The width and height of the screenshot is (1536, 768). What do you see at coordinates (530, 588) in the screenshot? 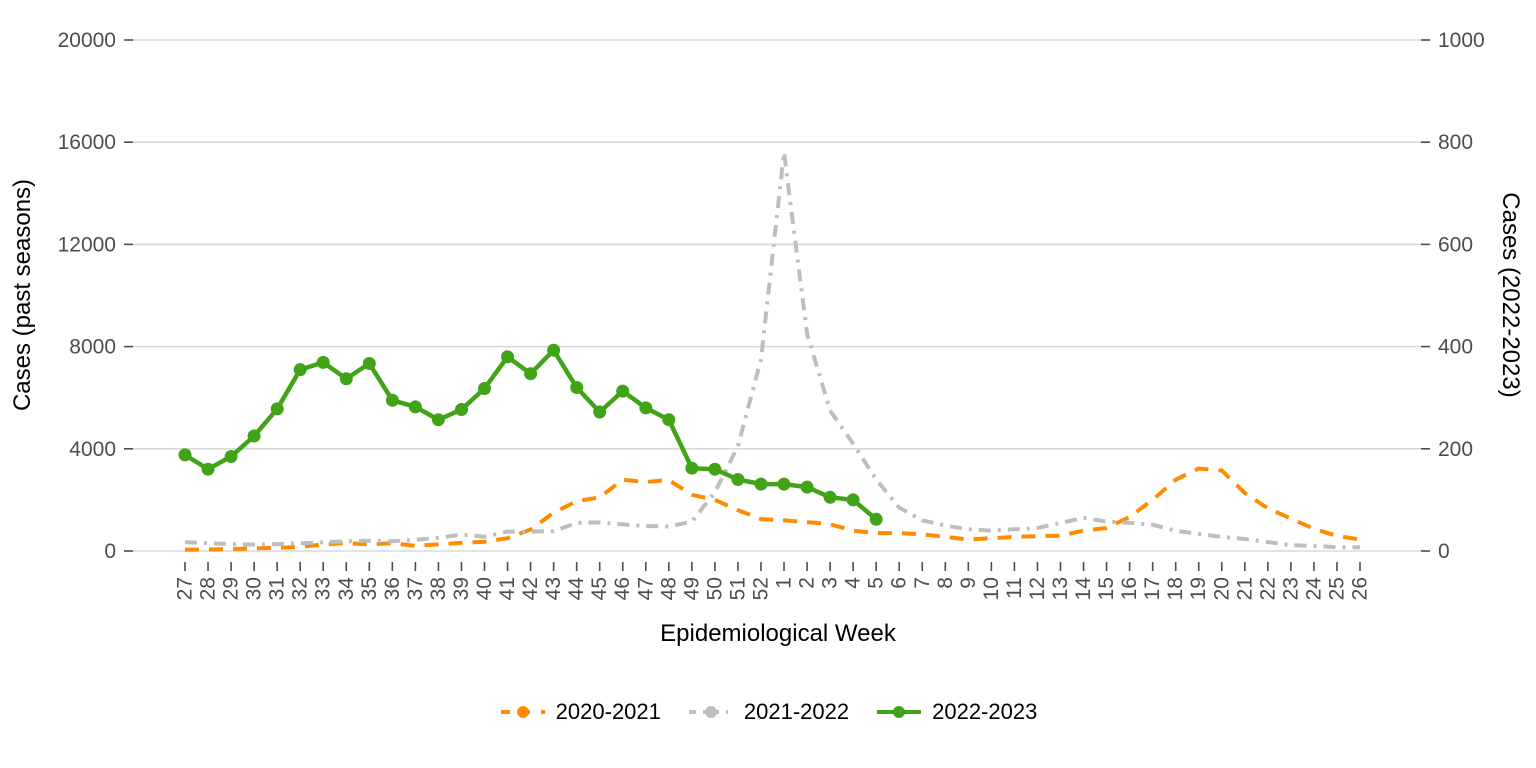
I see `x-tick-label: 42` at bounding box center [530, 588].